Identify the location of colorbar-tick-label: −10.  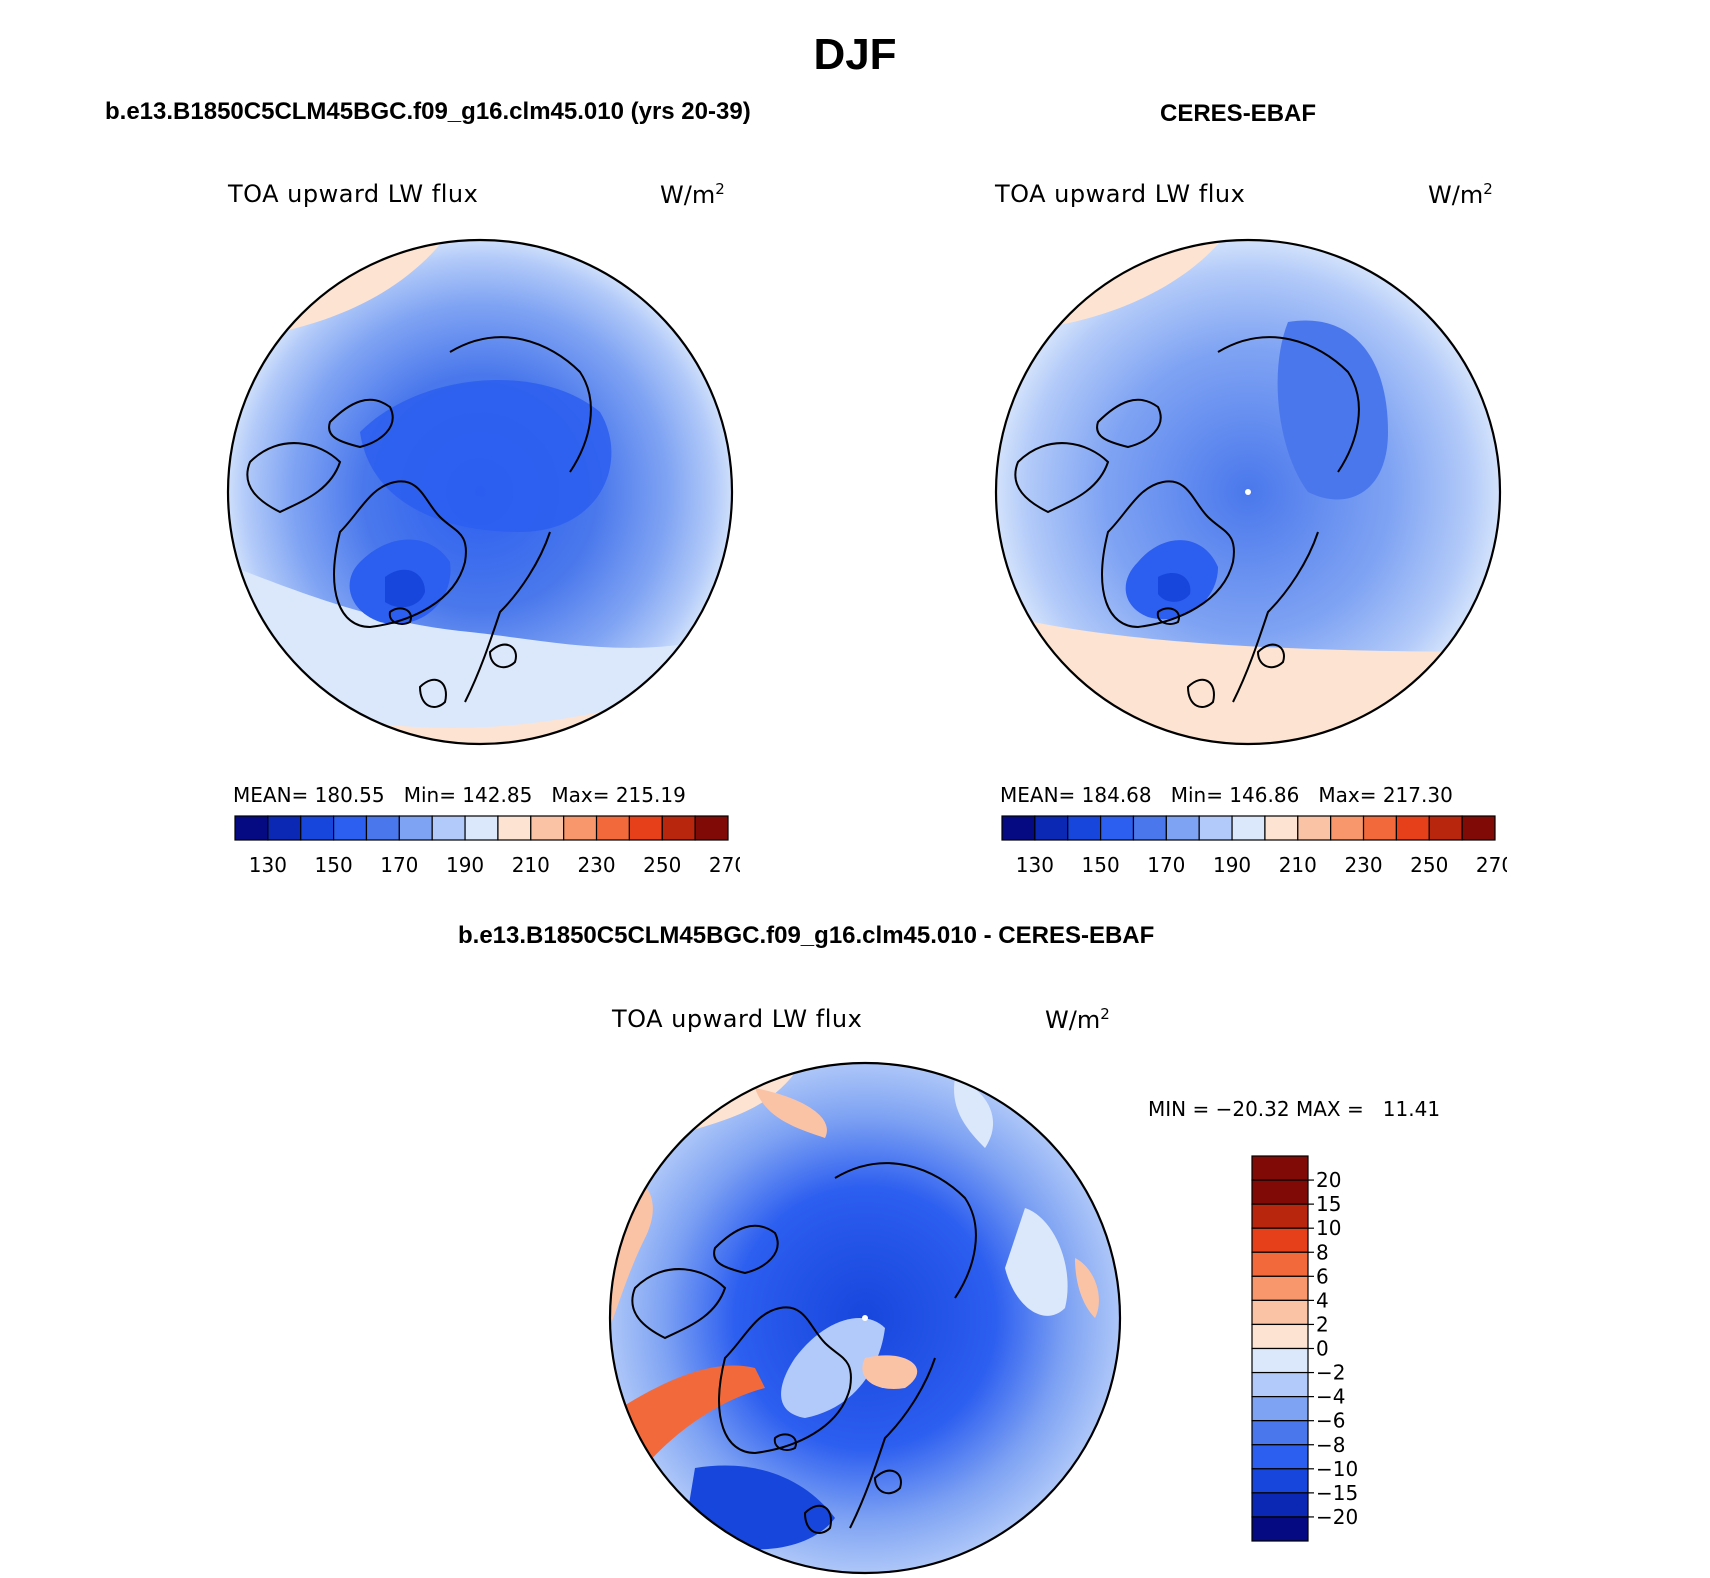
(1337, 1469).